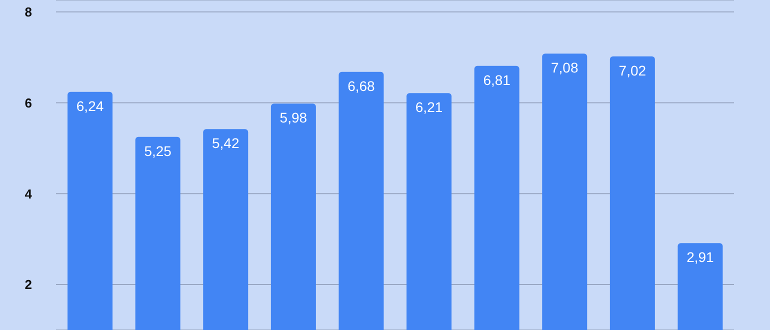  I want to click on y-tick-label: 6, so click(28, 102).